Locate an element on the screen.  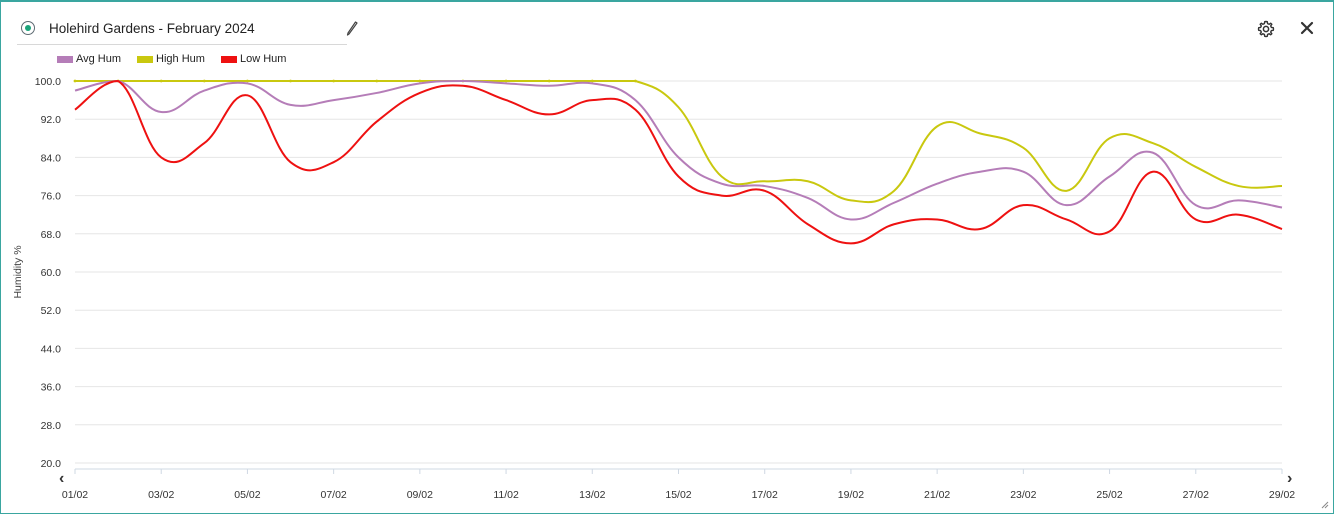
x-tick-label: 15/02 is located at coordinates (678, 495).